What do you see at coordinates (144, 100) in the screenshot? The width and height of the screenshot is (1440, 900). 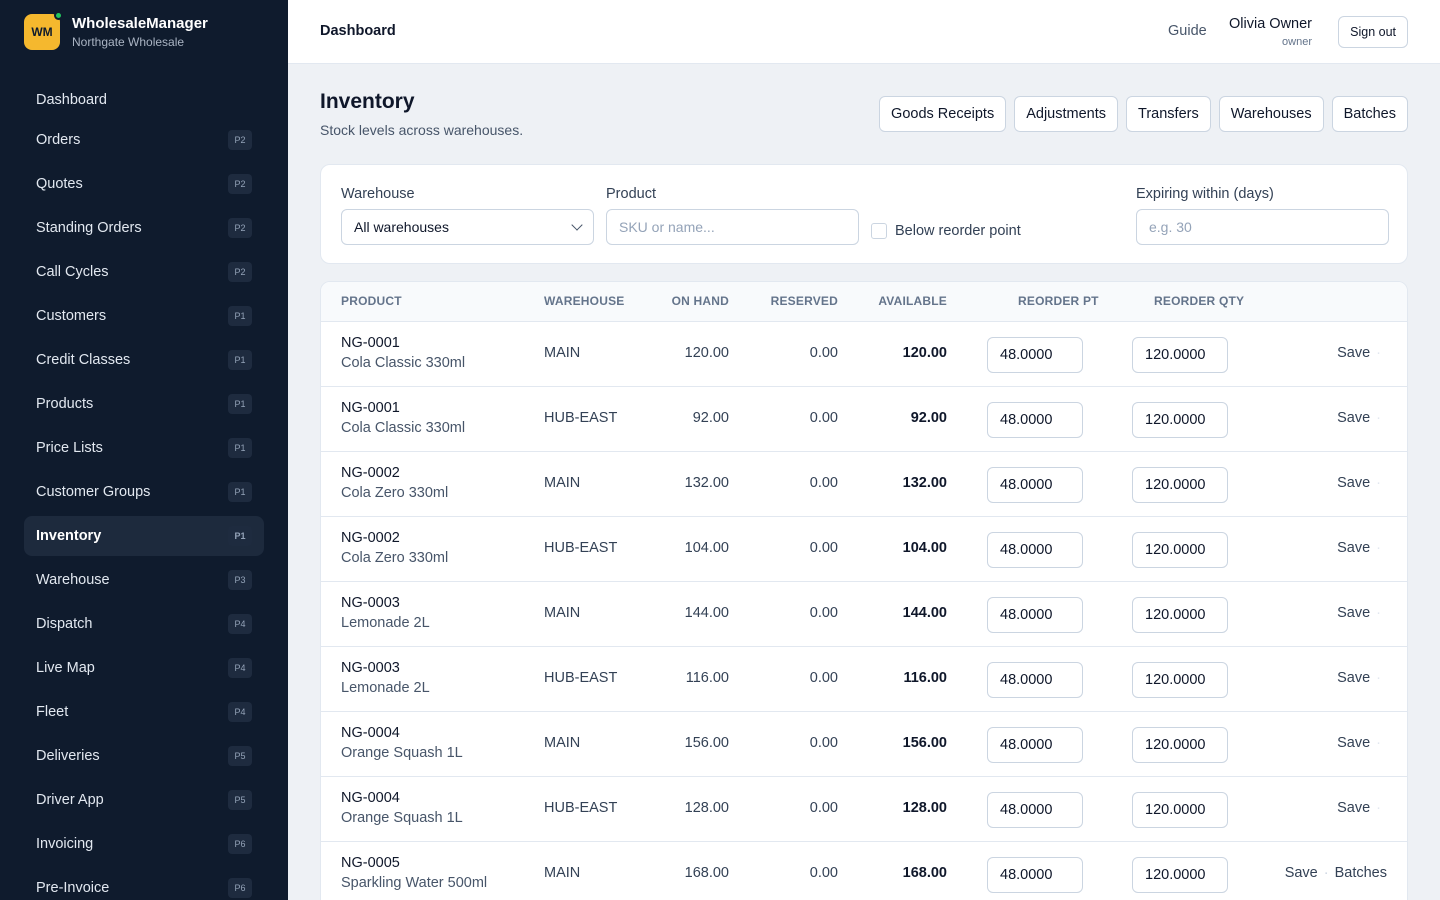 I see `sidebar-item-dashboard: Dashboard` at bounding box center [144, 100].